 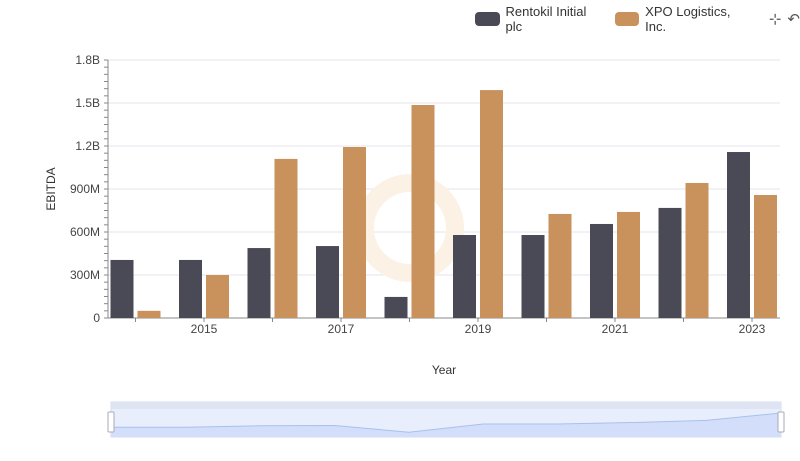 What do you see at coordinates (765, 256) in the screenshot?
I see `bar-xpo-2023` at bounding box center [765, 256].